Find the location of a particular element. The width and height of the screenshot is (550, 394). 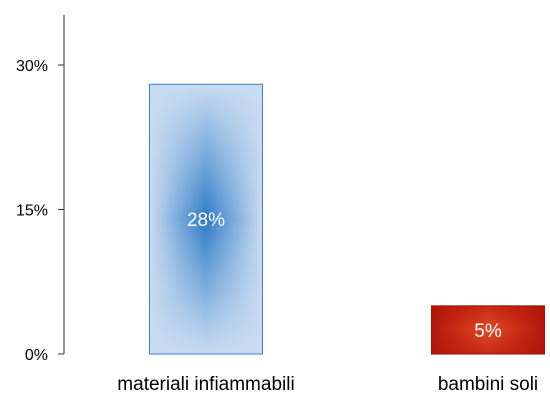

bar-value-label: 28% is located at coordinates (206, 220).